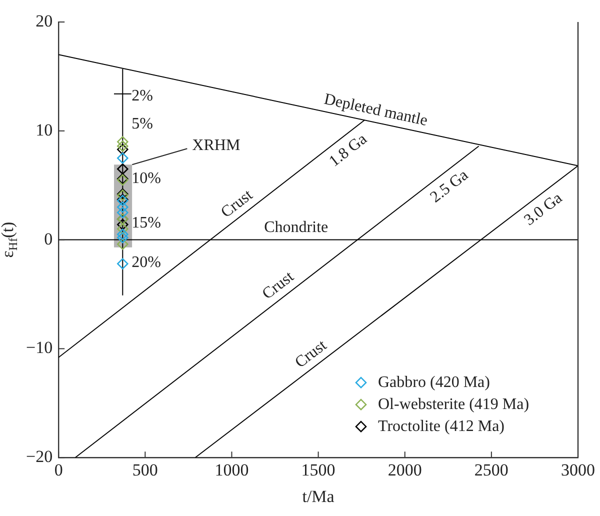 The image size is (600, 516). What do you see at coordinates (216, 145) in the screenshot?
I see `annotation: XRHM` at bounding box center [216, 145].